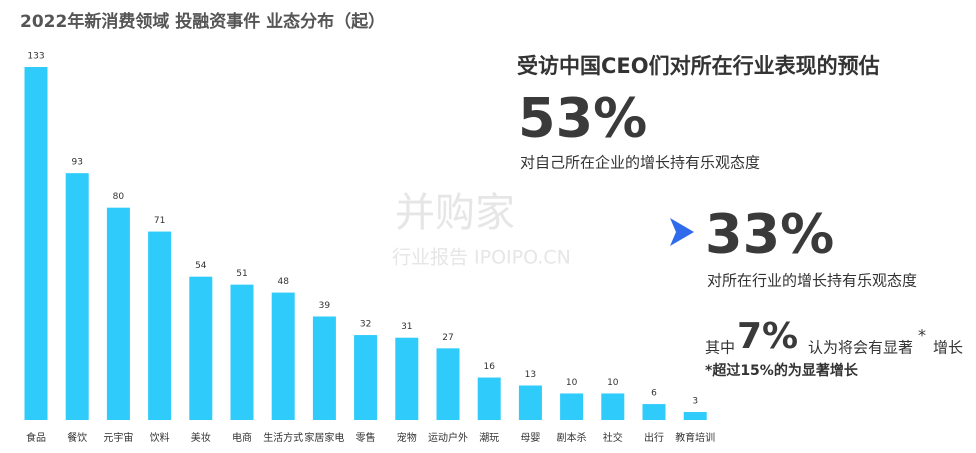 This screenshot has height=453, width=976. I want to click on stat-value: 33%, so click(769, 234).